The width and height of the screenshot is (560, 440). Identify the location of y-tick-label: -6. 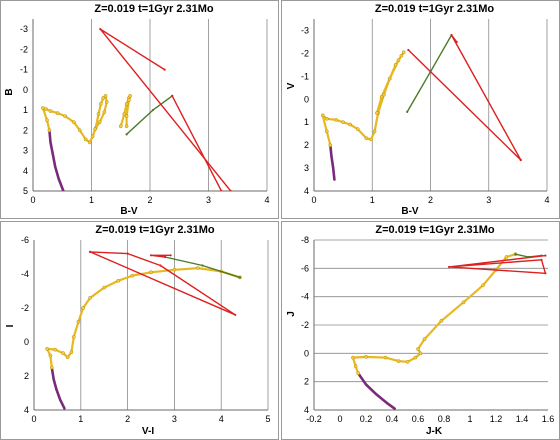
(305, 268).